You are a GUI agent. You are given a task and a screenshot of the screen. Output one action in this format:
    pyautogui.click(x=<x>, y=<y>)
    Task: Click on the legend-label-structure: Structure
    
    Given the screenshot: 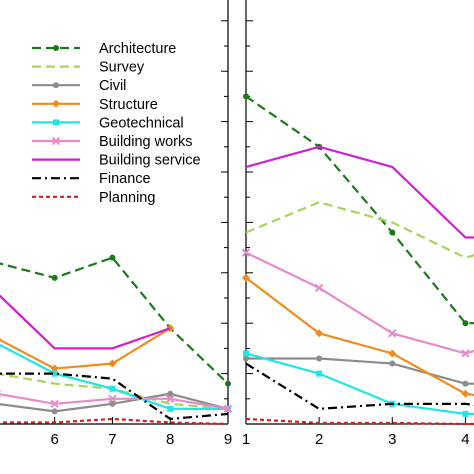 What is the action you would take?
    pyautogui.click(x=128, y=105)
    